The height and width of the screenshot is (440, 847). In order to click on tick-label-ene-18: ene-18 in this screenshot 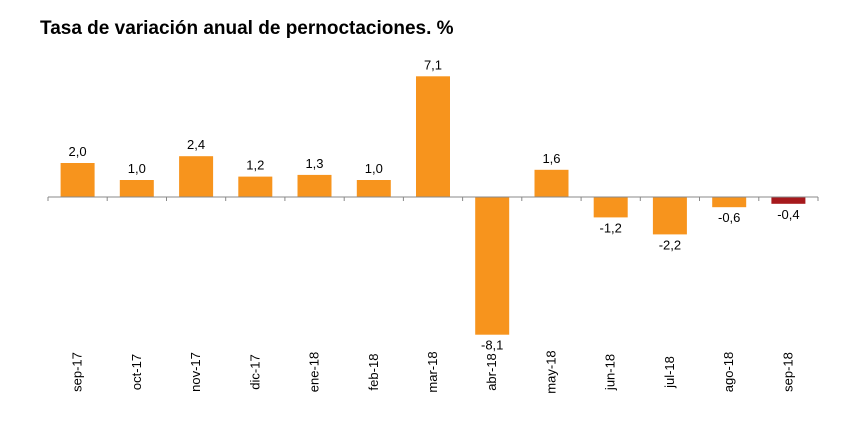, I will do `click(314, 372)`.